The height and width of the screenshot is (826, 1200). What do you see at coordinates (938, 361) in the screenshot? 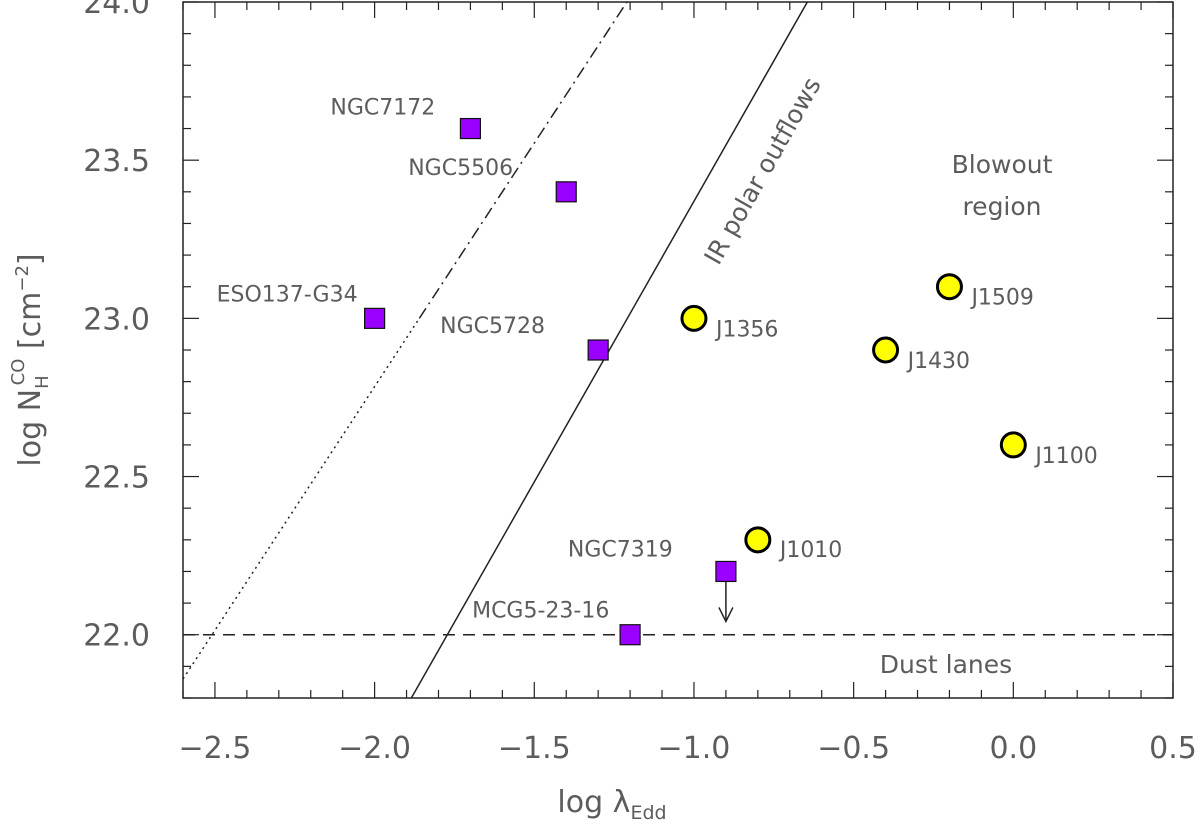
I see `point-label-j1430: J1430` at bounding box center [938, 361].